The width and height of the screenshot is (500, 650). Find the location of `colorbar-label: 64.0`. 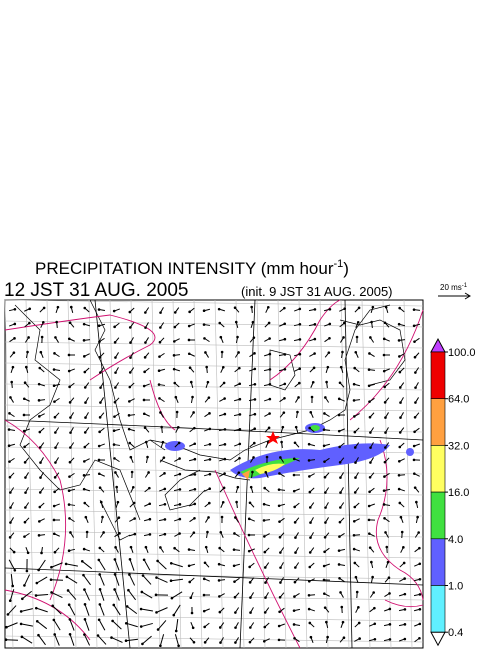

colorbar-label: 64.0 is located at coordinates (458, 400).